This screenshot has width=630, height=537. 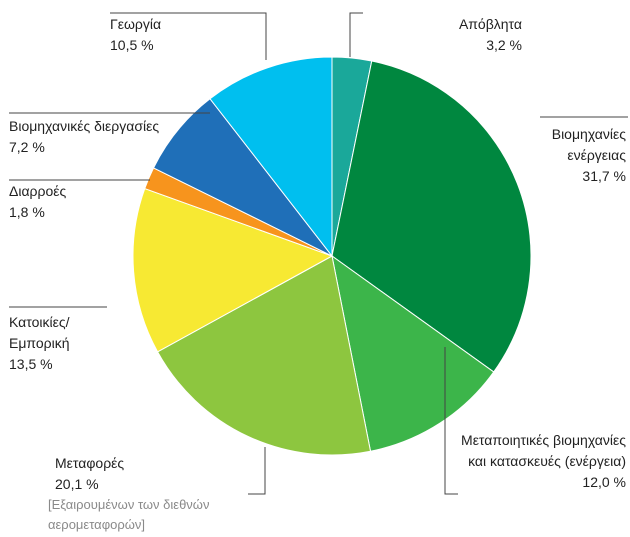 What do you see at coordinates (604, 176) in the screenshot?
I see `slice-value-label: 31,7 %` at bounding box center [604, 176].